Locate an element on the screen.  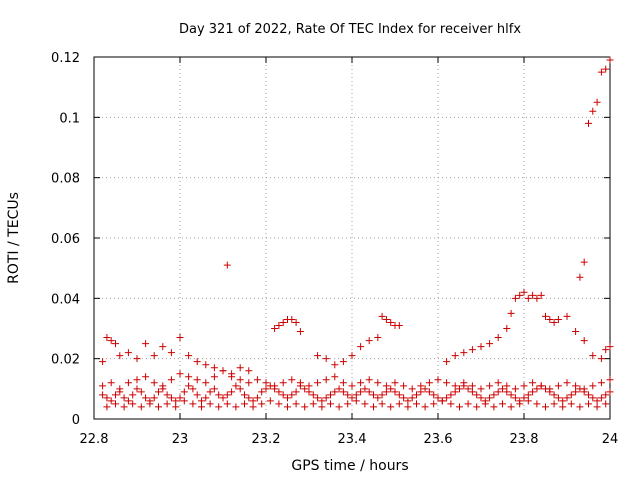
y-axis-label: ROTI / TECUs is located at coordinates (14, 238).